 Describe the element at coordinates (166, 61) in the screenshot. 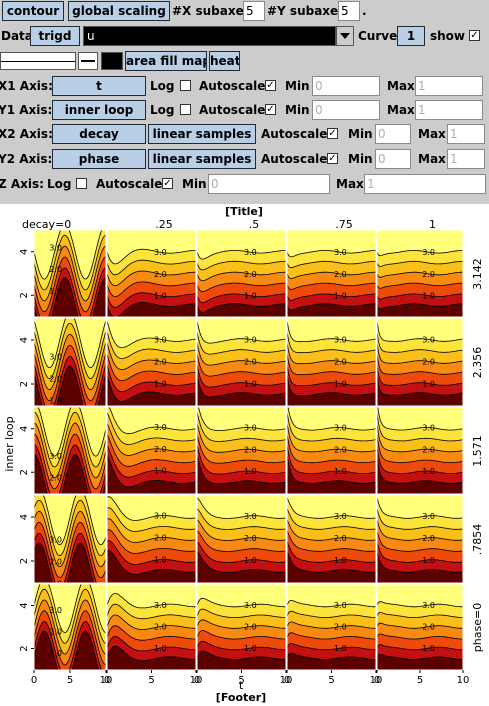

I see `area-fill-map-button: area fill map` at that location.